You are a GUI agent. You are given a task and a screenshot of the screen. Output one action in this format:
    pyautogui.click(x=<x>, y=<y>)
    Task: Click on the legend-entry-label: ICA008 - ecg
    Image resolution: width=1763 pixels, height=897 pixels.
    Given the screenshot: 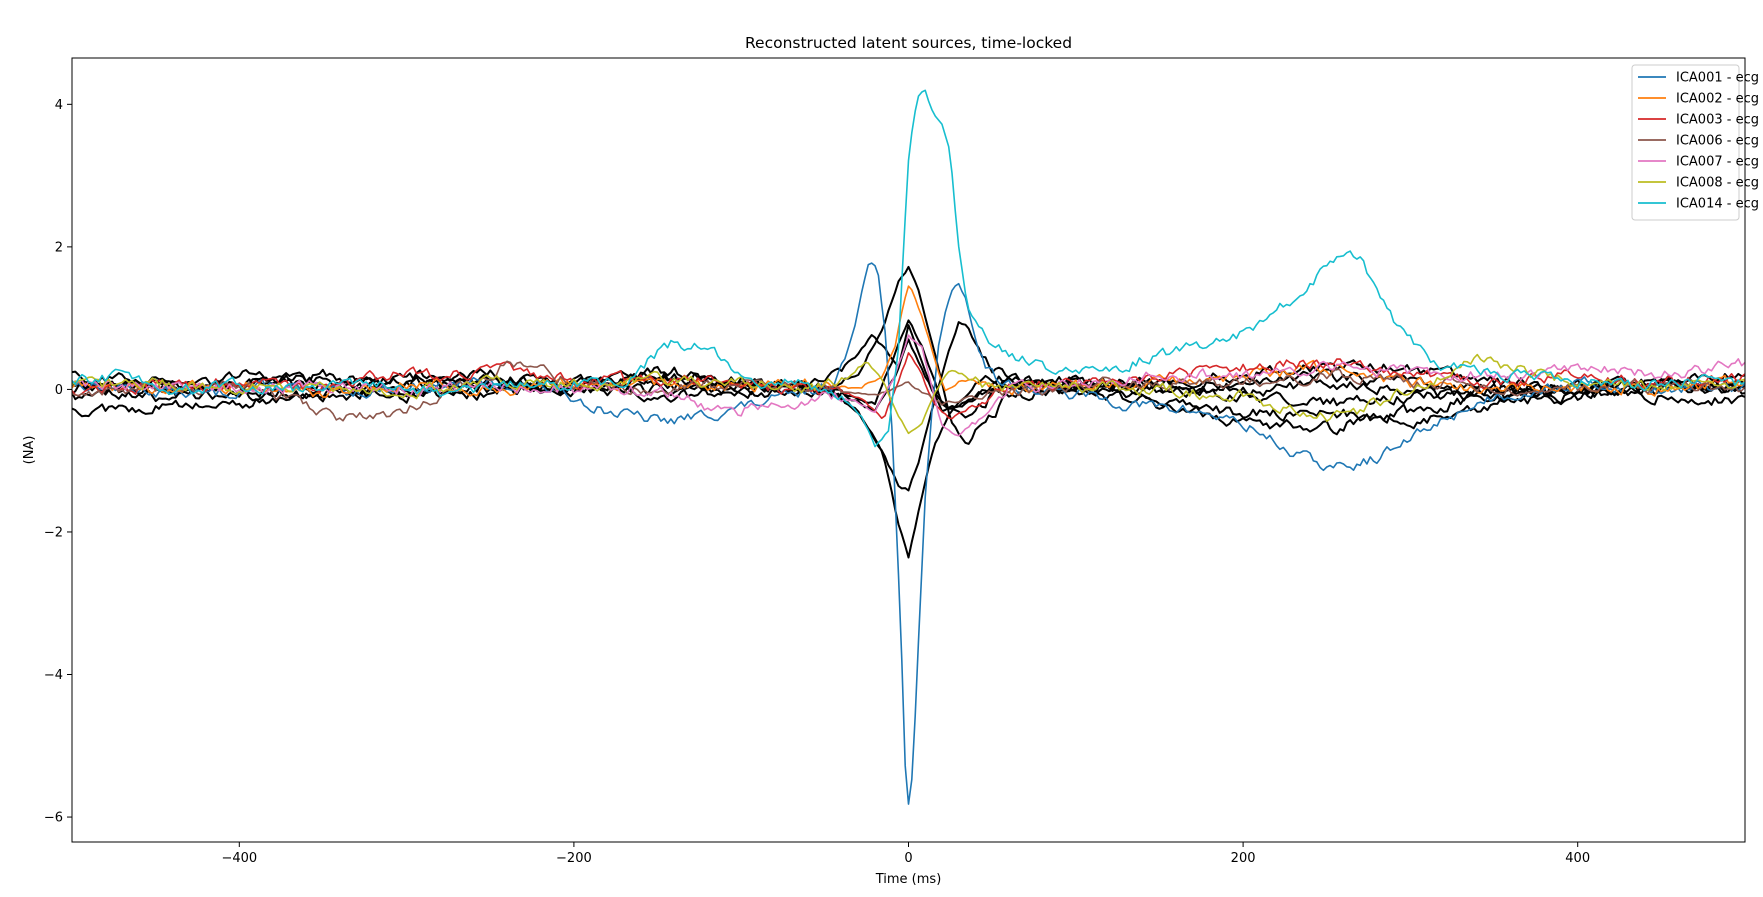 What is the action you would take?
    pyautogui.click(x=1717, y=183)
    